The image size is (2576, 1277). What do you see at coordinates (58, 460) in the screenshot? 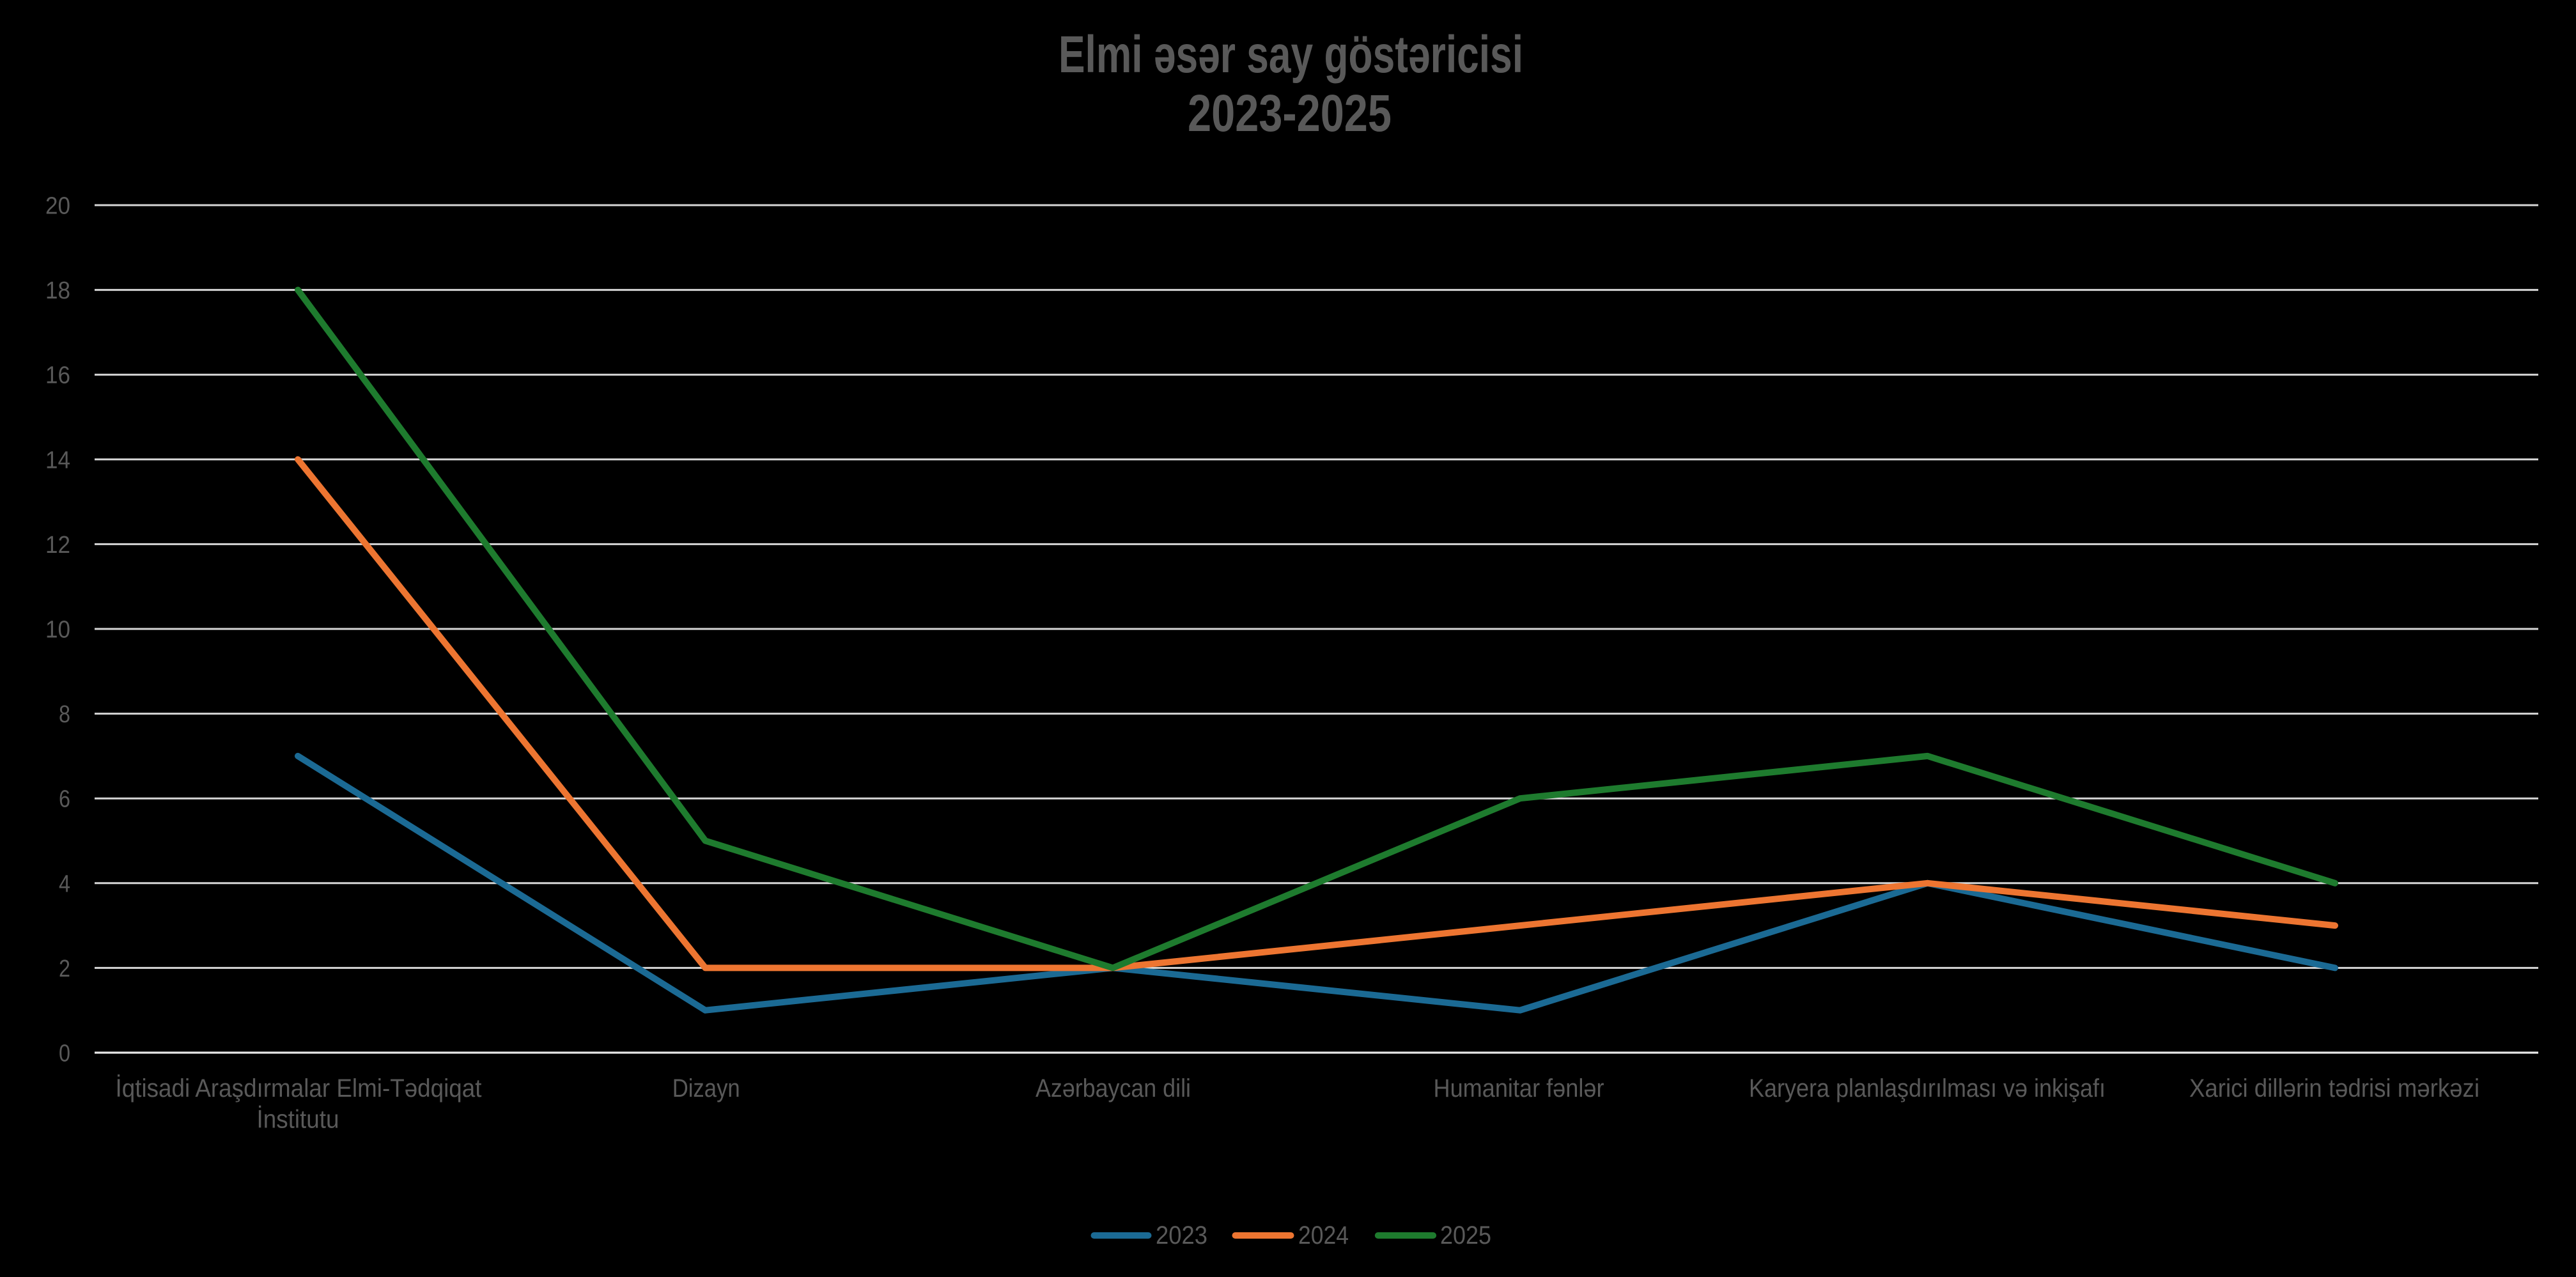
I see `svg-text: 14` at bounding box center [58, 460].